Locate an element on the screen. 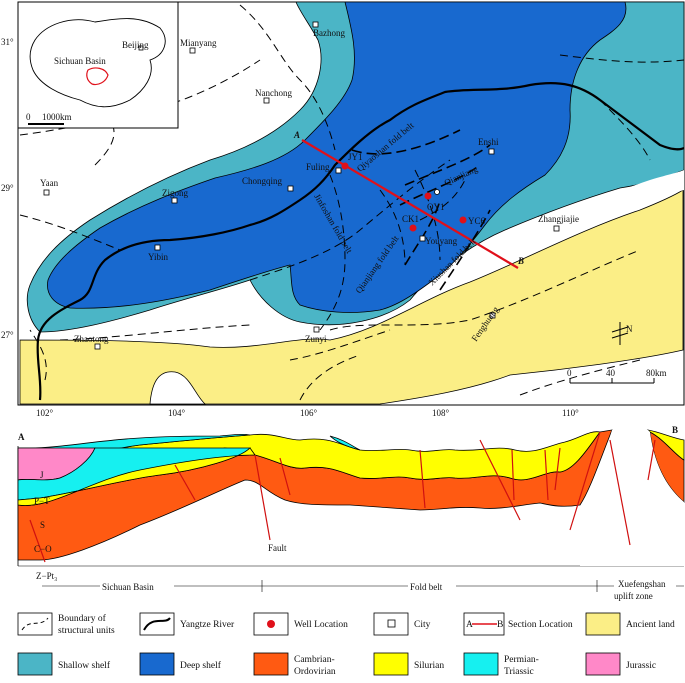 Image resolution: width=685 pixels, height=683 pixels. lon-tick: 106° is located at coordinates (309, 413).